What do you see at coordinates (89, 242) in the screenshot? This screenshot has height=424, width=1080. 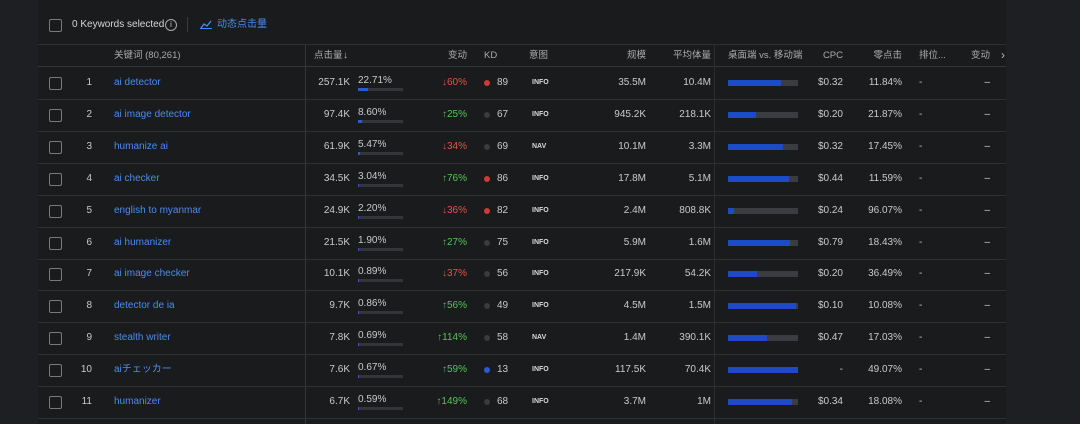 I see `row-index: 6` at bounding box center [89, 242].